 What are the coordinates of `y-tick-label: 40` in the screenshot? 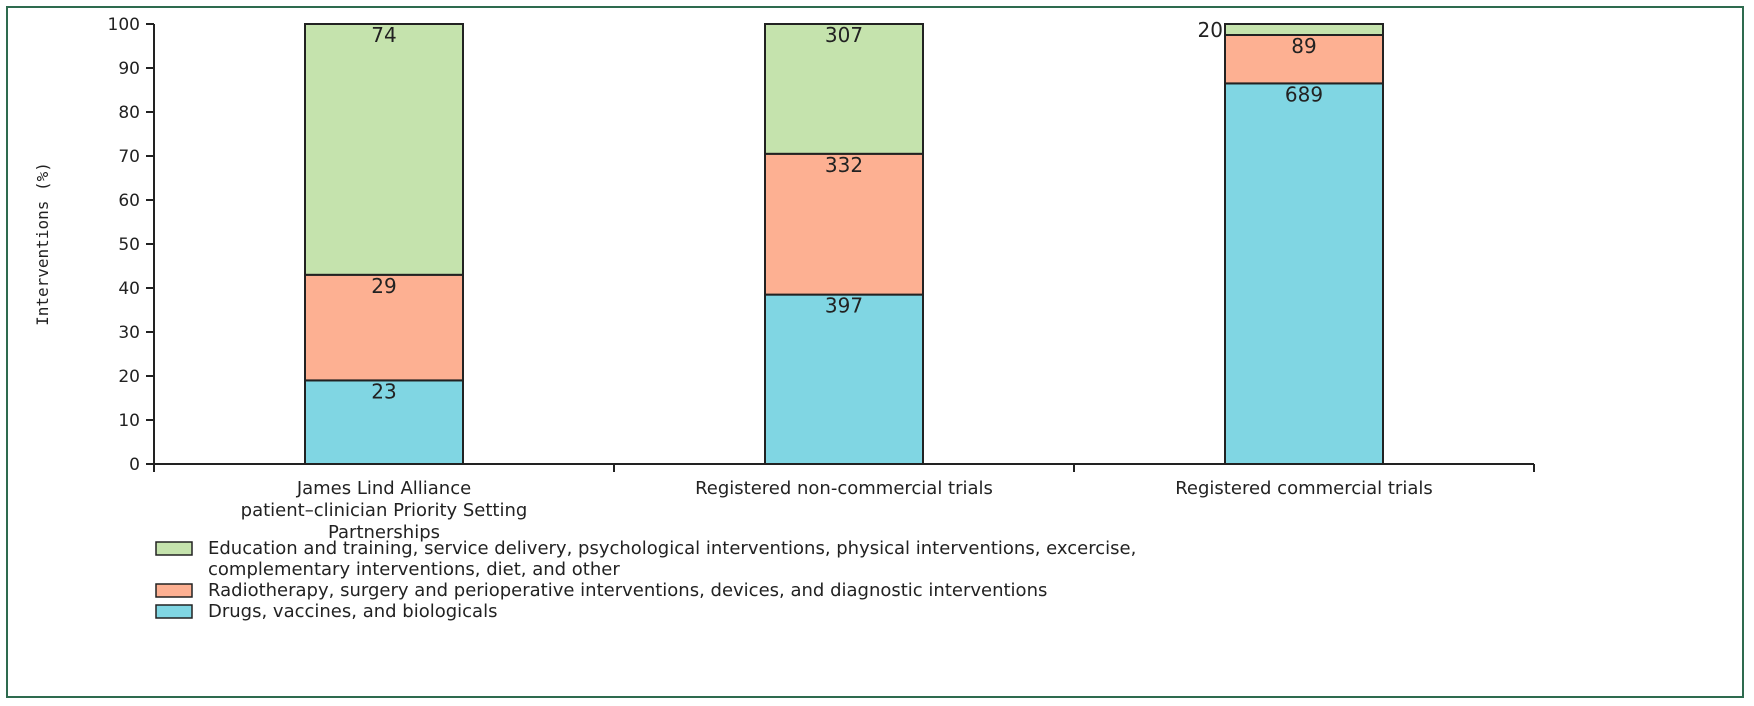 It's located at (129, 289).